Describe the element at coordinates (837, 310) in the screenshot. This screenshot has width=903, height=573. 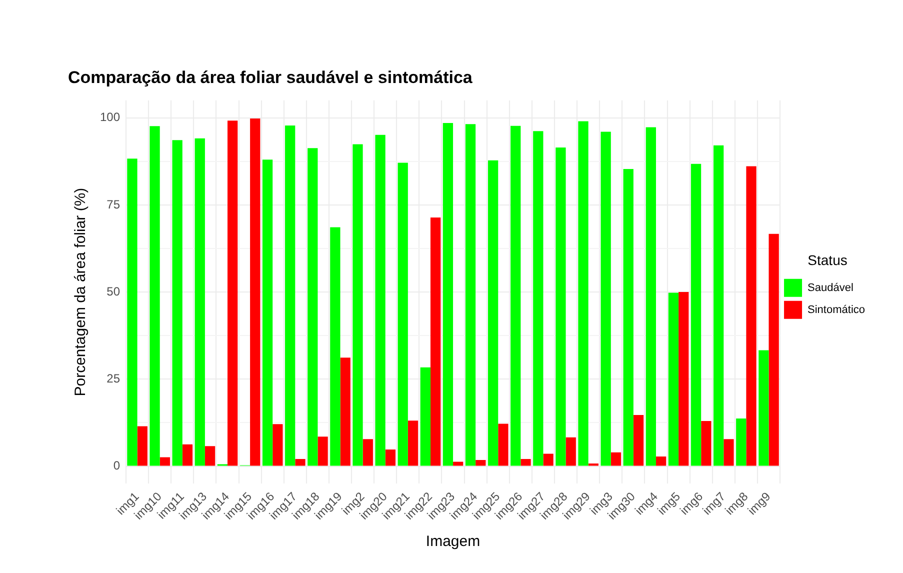
I see `legend-label: Sintomático` at that location.